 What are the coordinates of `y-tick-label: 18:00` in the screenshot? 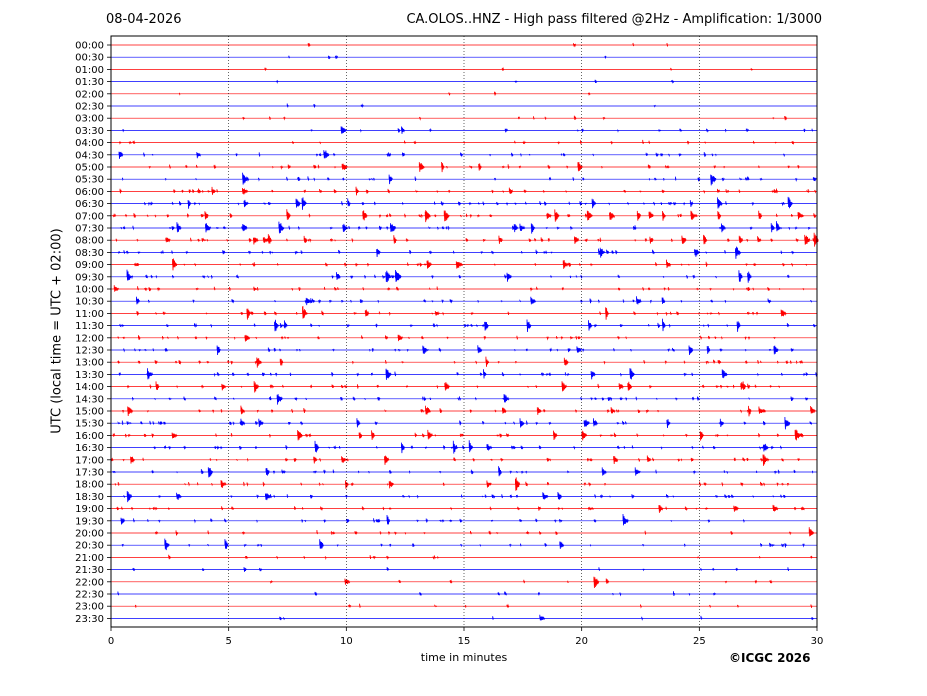 It's located at (89, 485).